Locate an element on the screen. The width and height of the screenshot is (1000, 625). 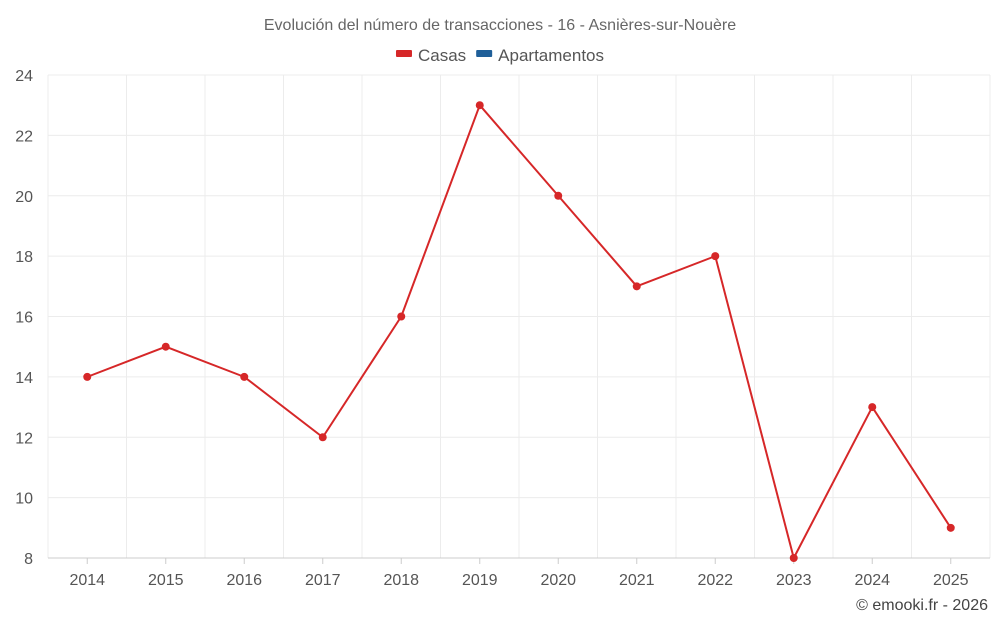
legend-label: Apartamentos is located at coordinates (551, 55).